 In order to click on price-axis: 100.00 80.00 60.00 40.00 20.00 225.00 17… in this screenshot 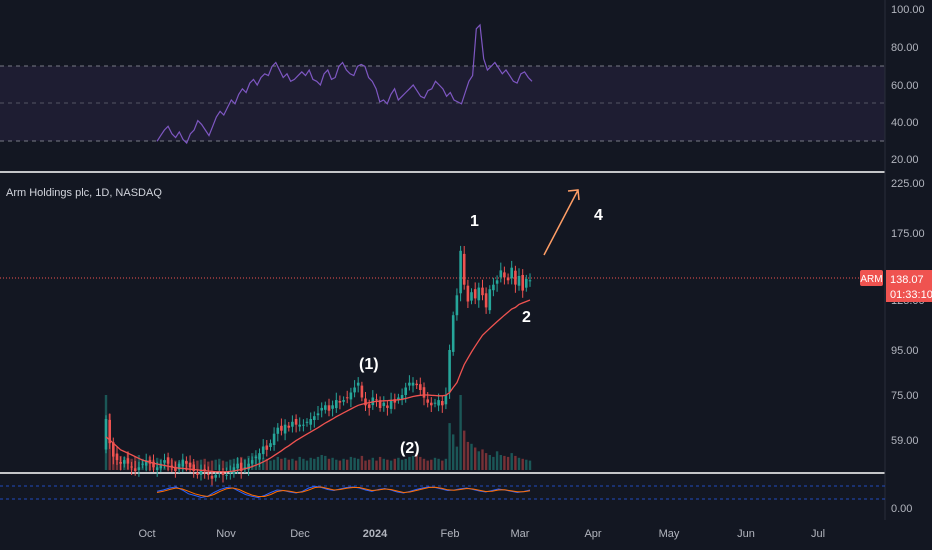, I will do `click(908, 259)`.